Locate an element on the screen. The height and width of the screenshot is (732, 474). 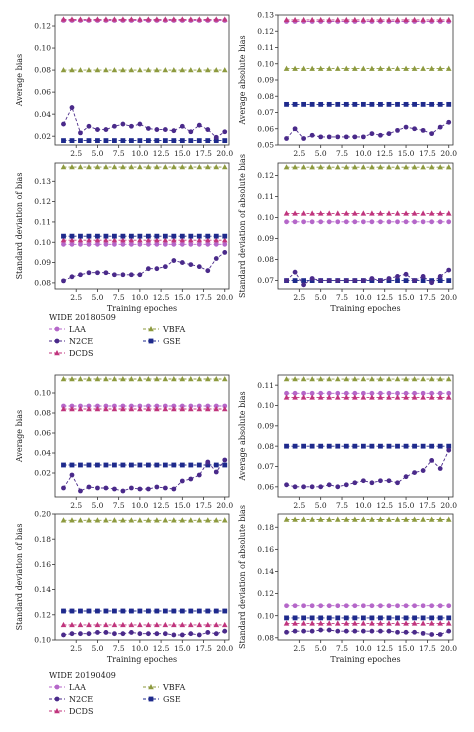
y-tick-label: 0.14 is located at coordinates (42, 589).